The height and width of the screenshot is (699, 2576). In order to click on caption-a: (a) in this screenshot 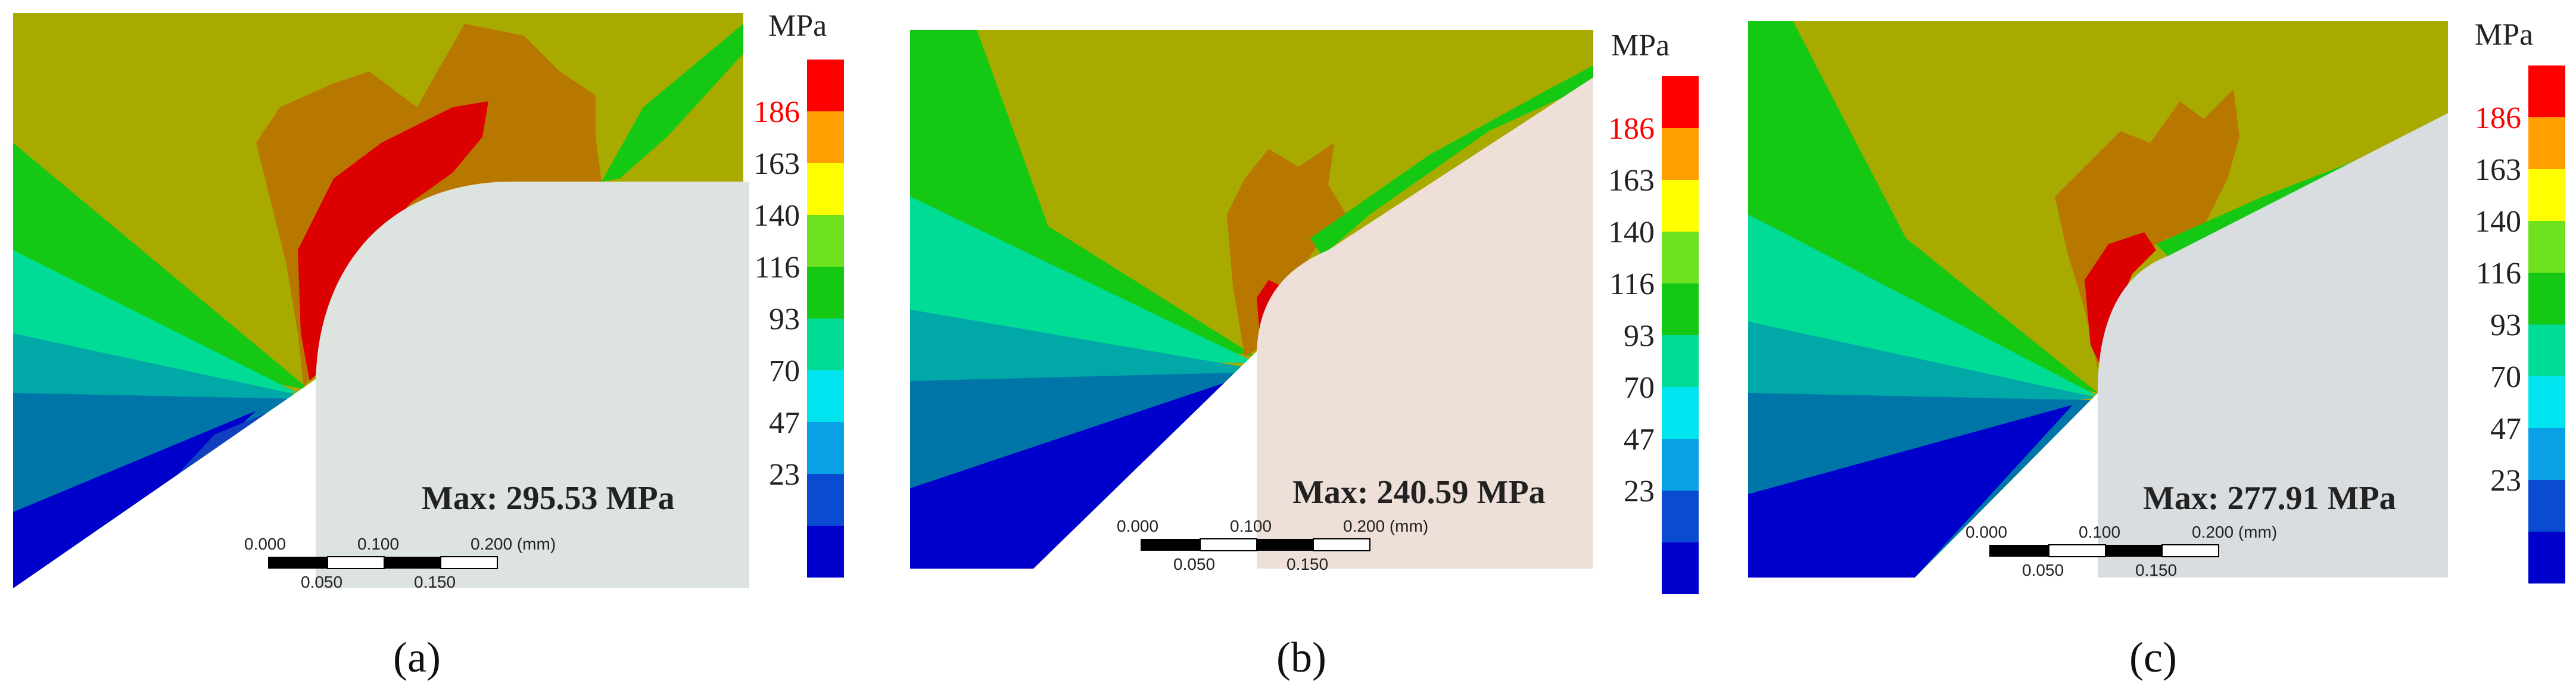, I will do `click(417, 657)`.